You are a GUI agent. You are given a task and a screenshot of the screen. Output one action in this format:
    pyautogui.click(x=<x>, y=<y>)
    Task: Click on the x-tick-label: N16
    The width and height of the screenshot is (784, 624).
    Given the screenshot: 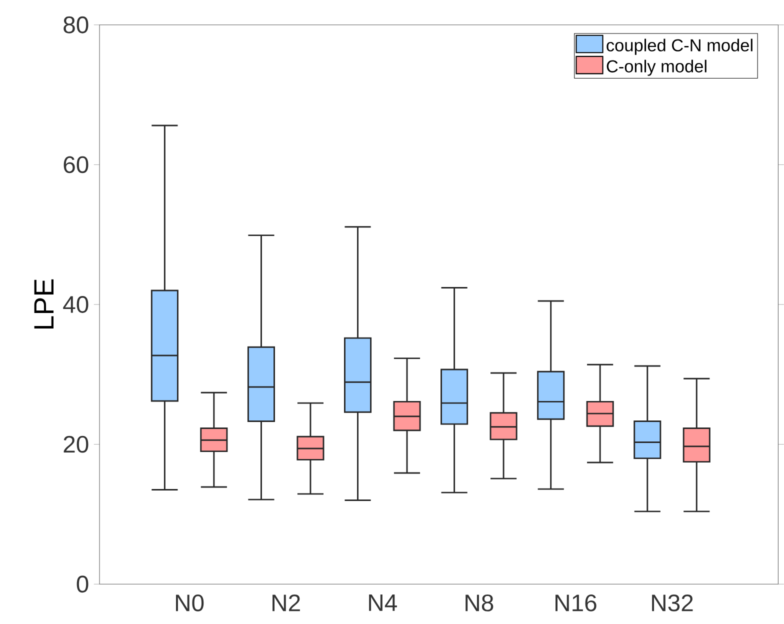 What is the action you would take?
    pyautogui.click(x=576, y=603)
    